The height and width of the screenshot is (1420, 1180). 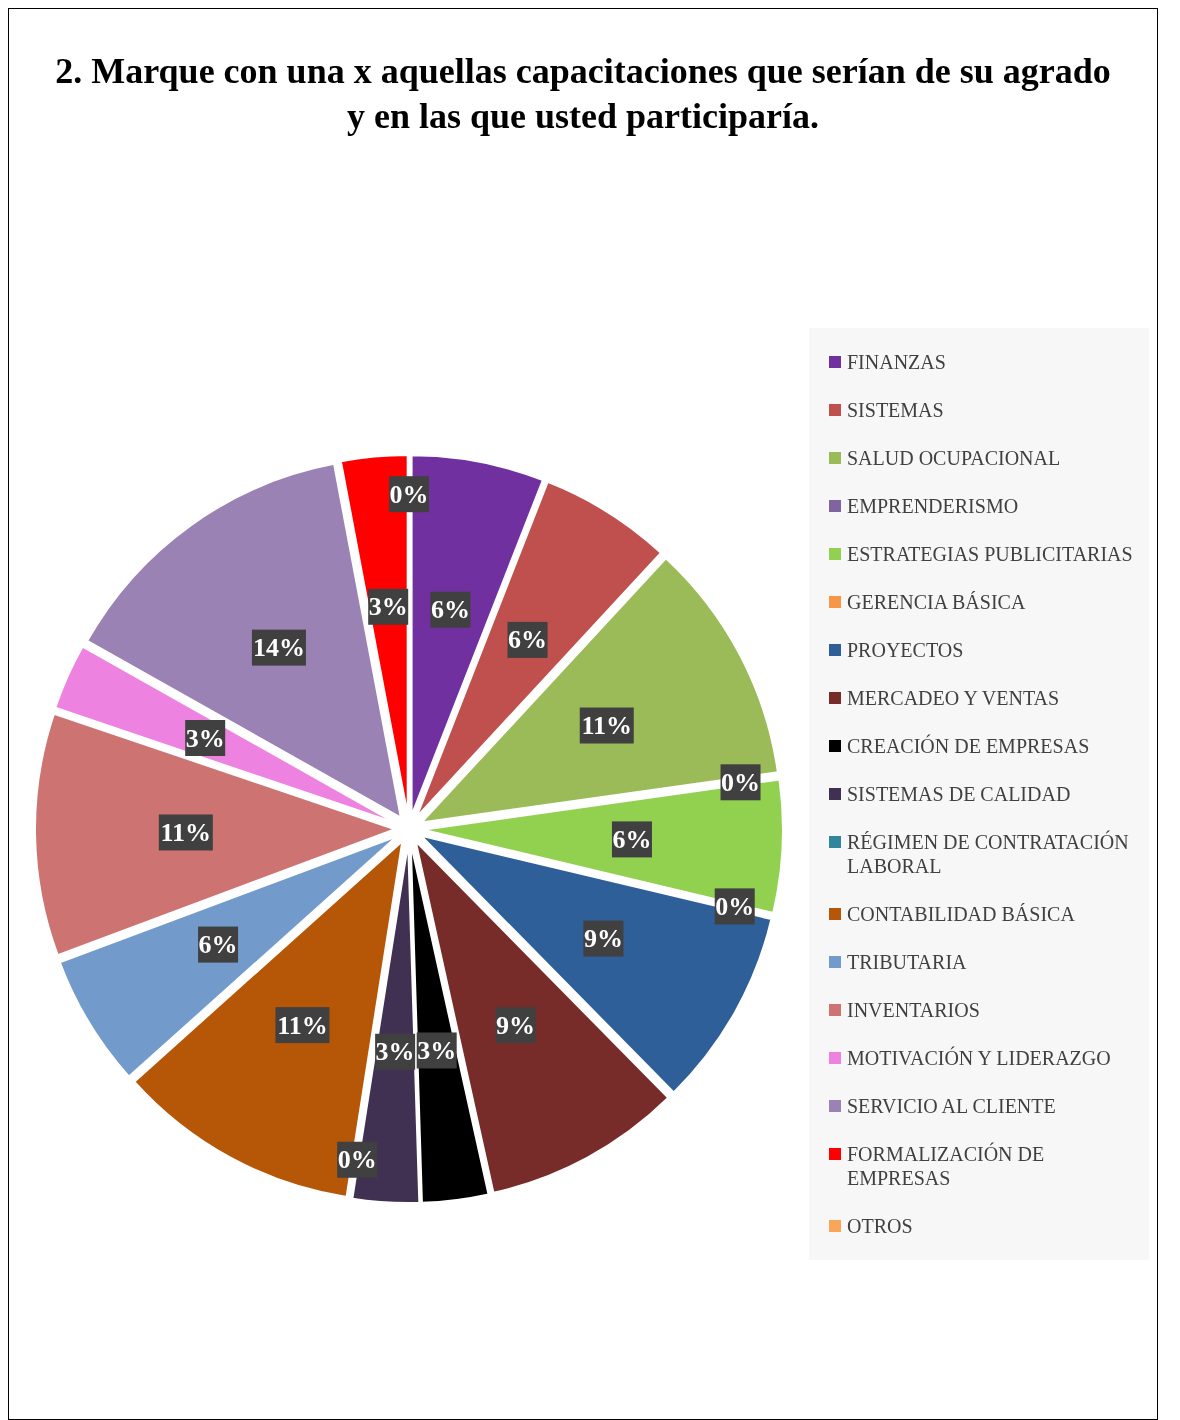 What do you see at coordinates (880, 1226) in the screenshot?
I see `legend-label: OTROS` at bounding box center [880, 1226].